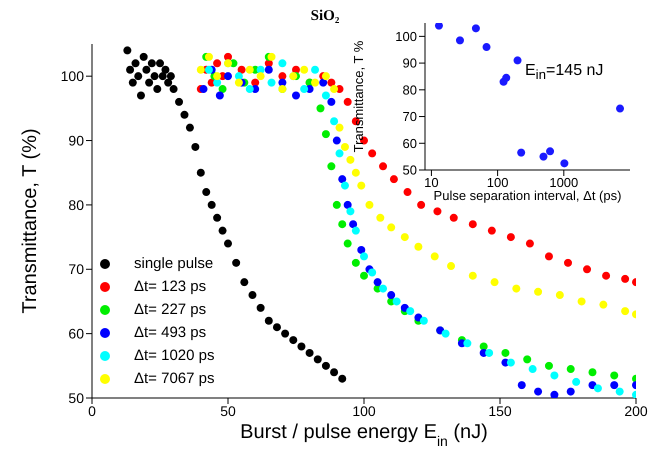  What do you see at coordinates (92, 410) in the screenshot?
I see `x-tick-label: 0` at bounding box center [92, 410].